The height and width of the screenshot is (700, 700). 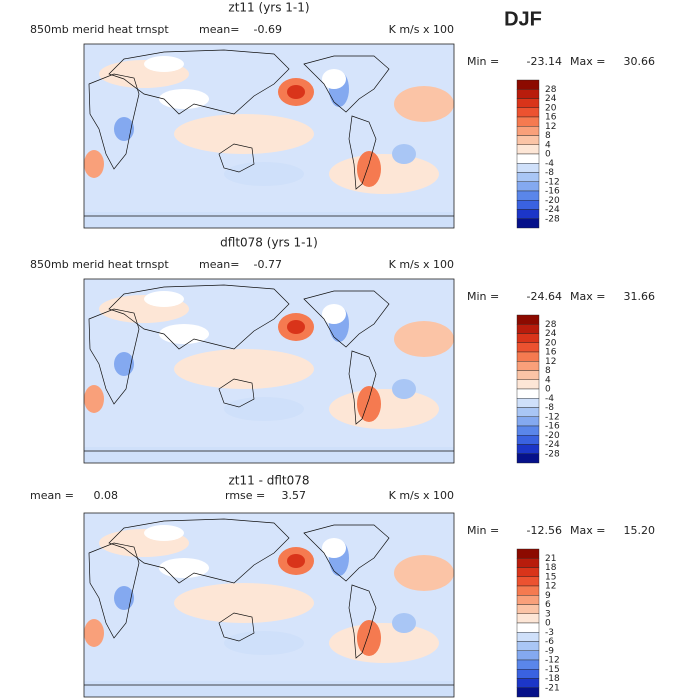 What do you see at coordinates (552, 661) in the screenshot?
I see `colorbar-label: -12` at bounding box center [552, 661].